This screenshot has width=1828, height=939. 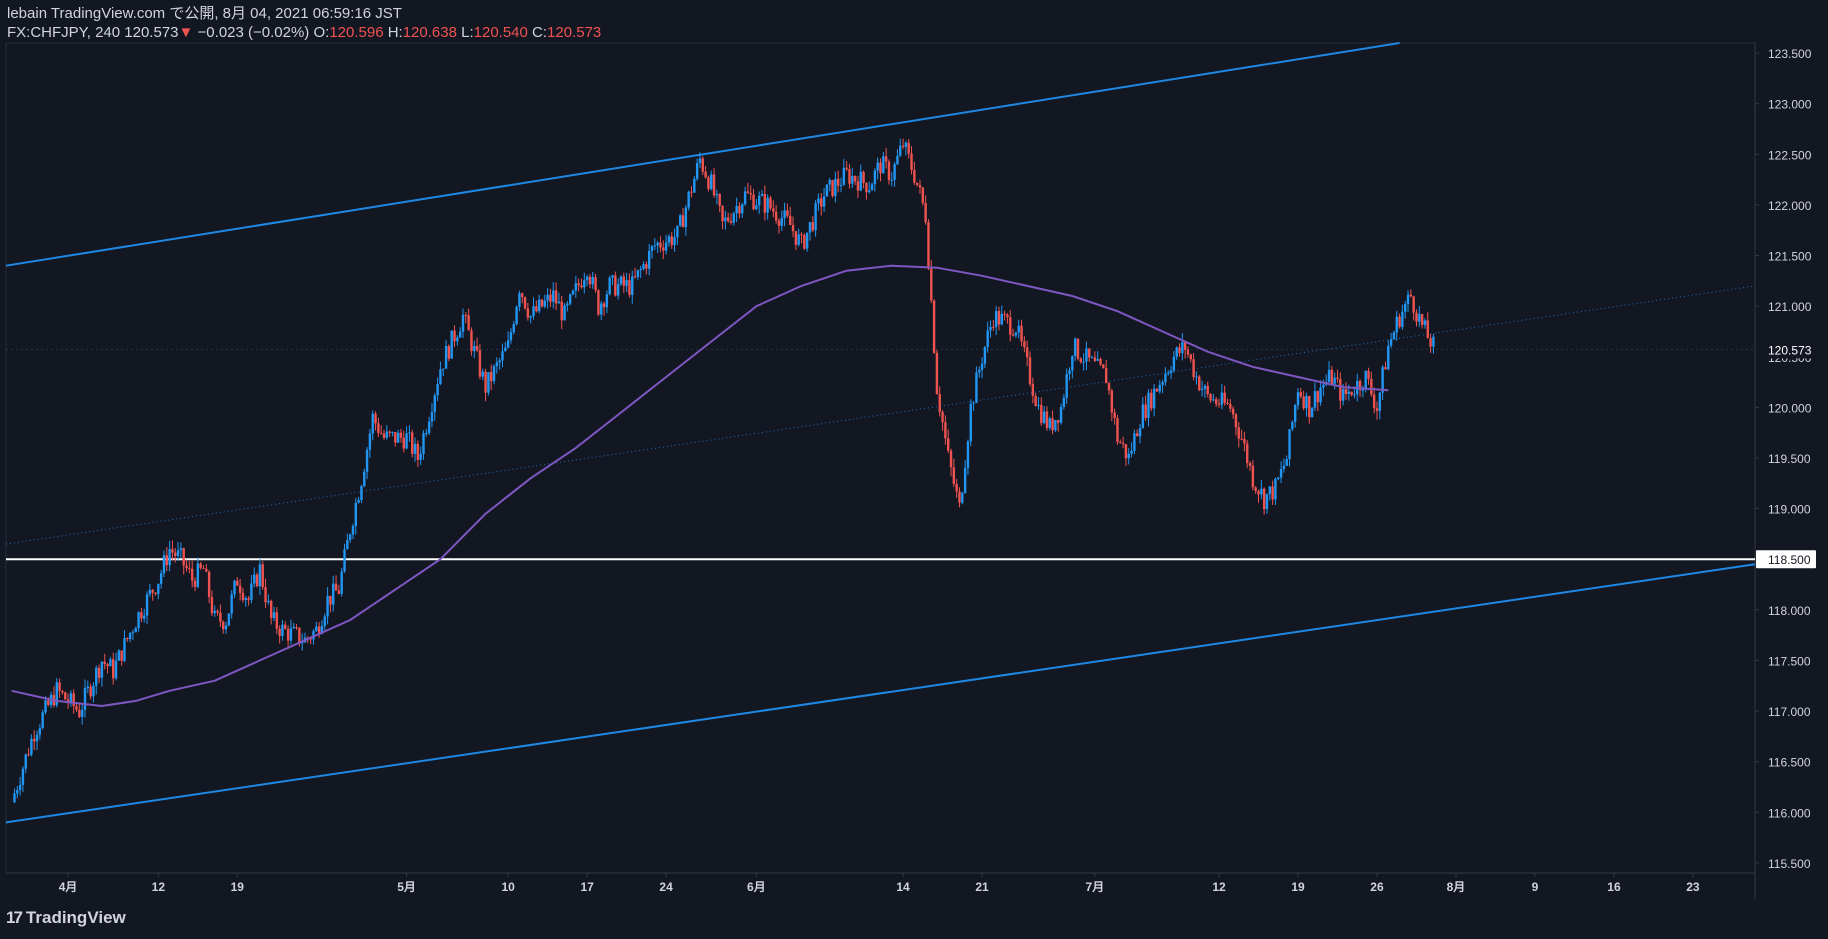 I want to click on close-label: C:, so click(x=540, y=32).